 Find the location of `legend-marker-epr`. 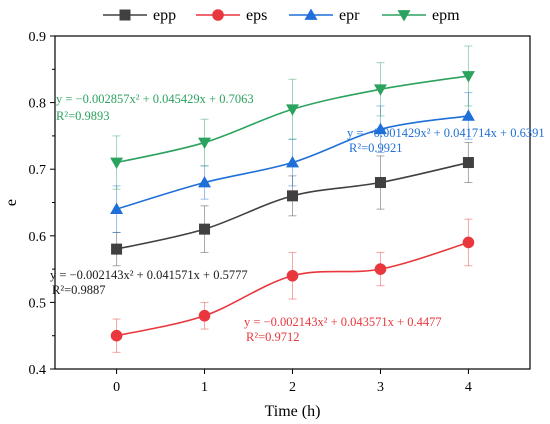

legend-marker-epr is located at coordinates (311, 14).